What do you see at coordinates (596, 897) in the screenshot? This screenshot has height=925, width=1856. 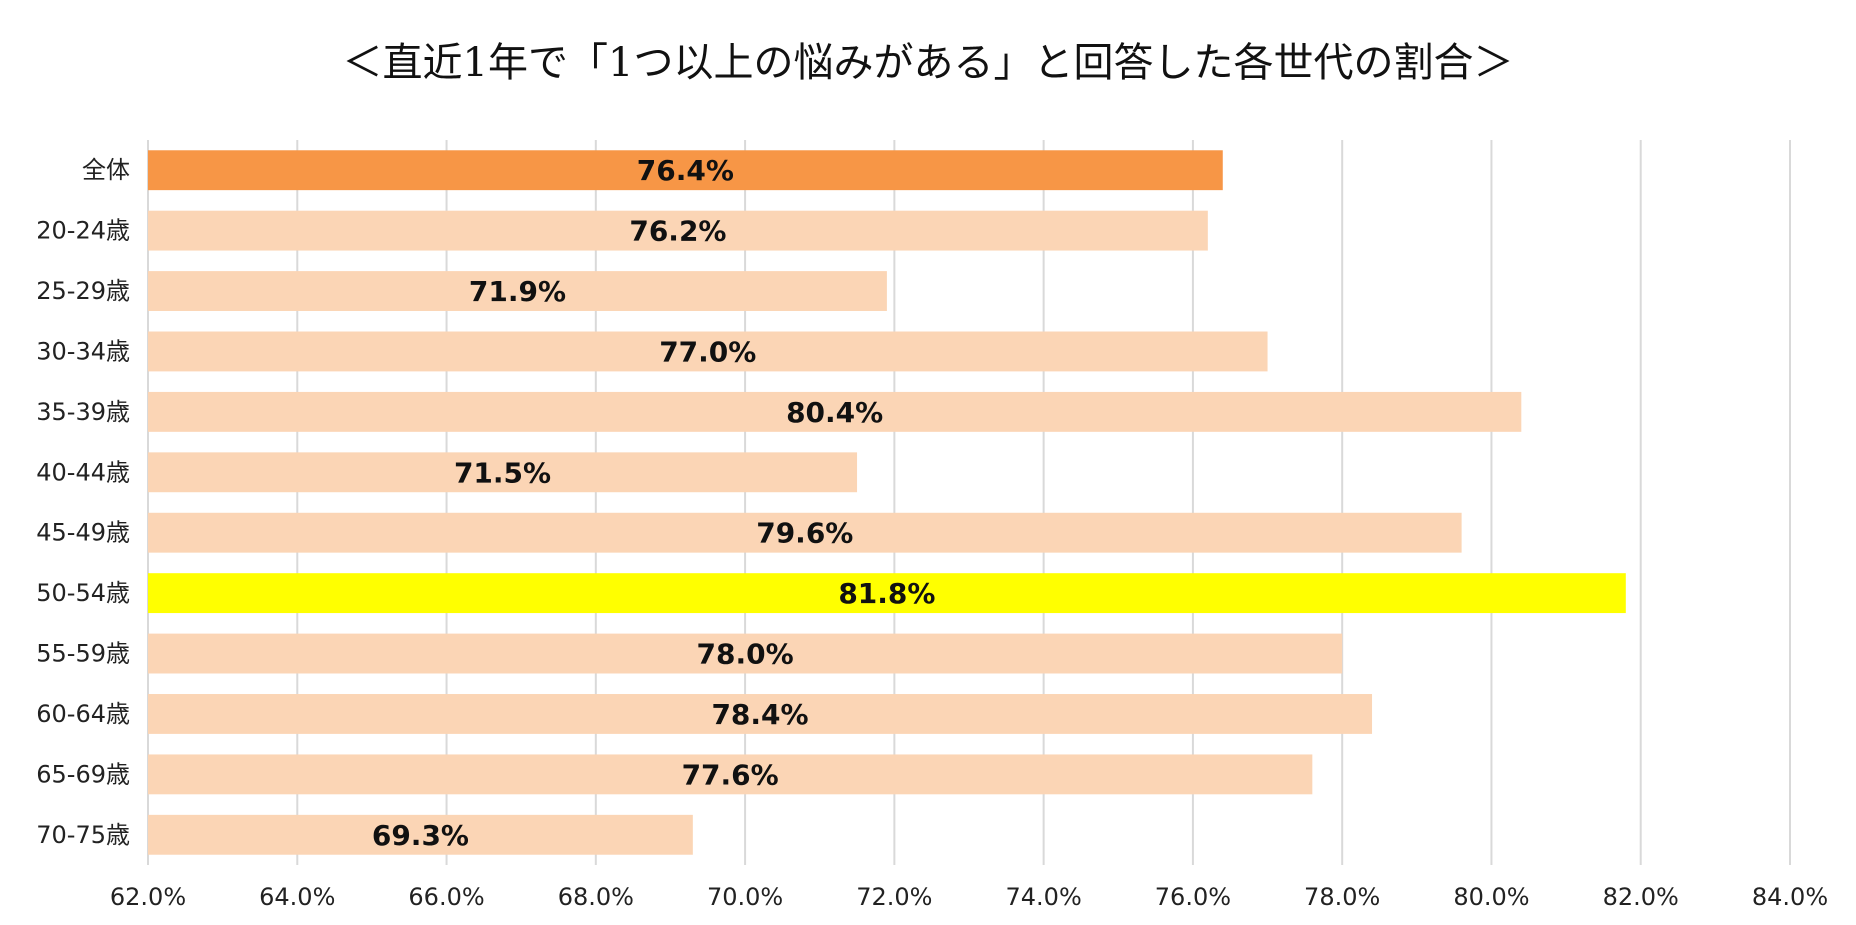 I see `x-tick-label: 68.0%` at bounding box center [596, 897].